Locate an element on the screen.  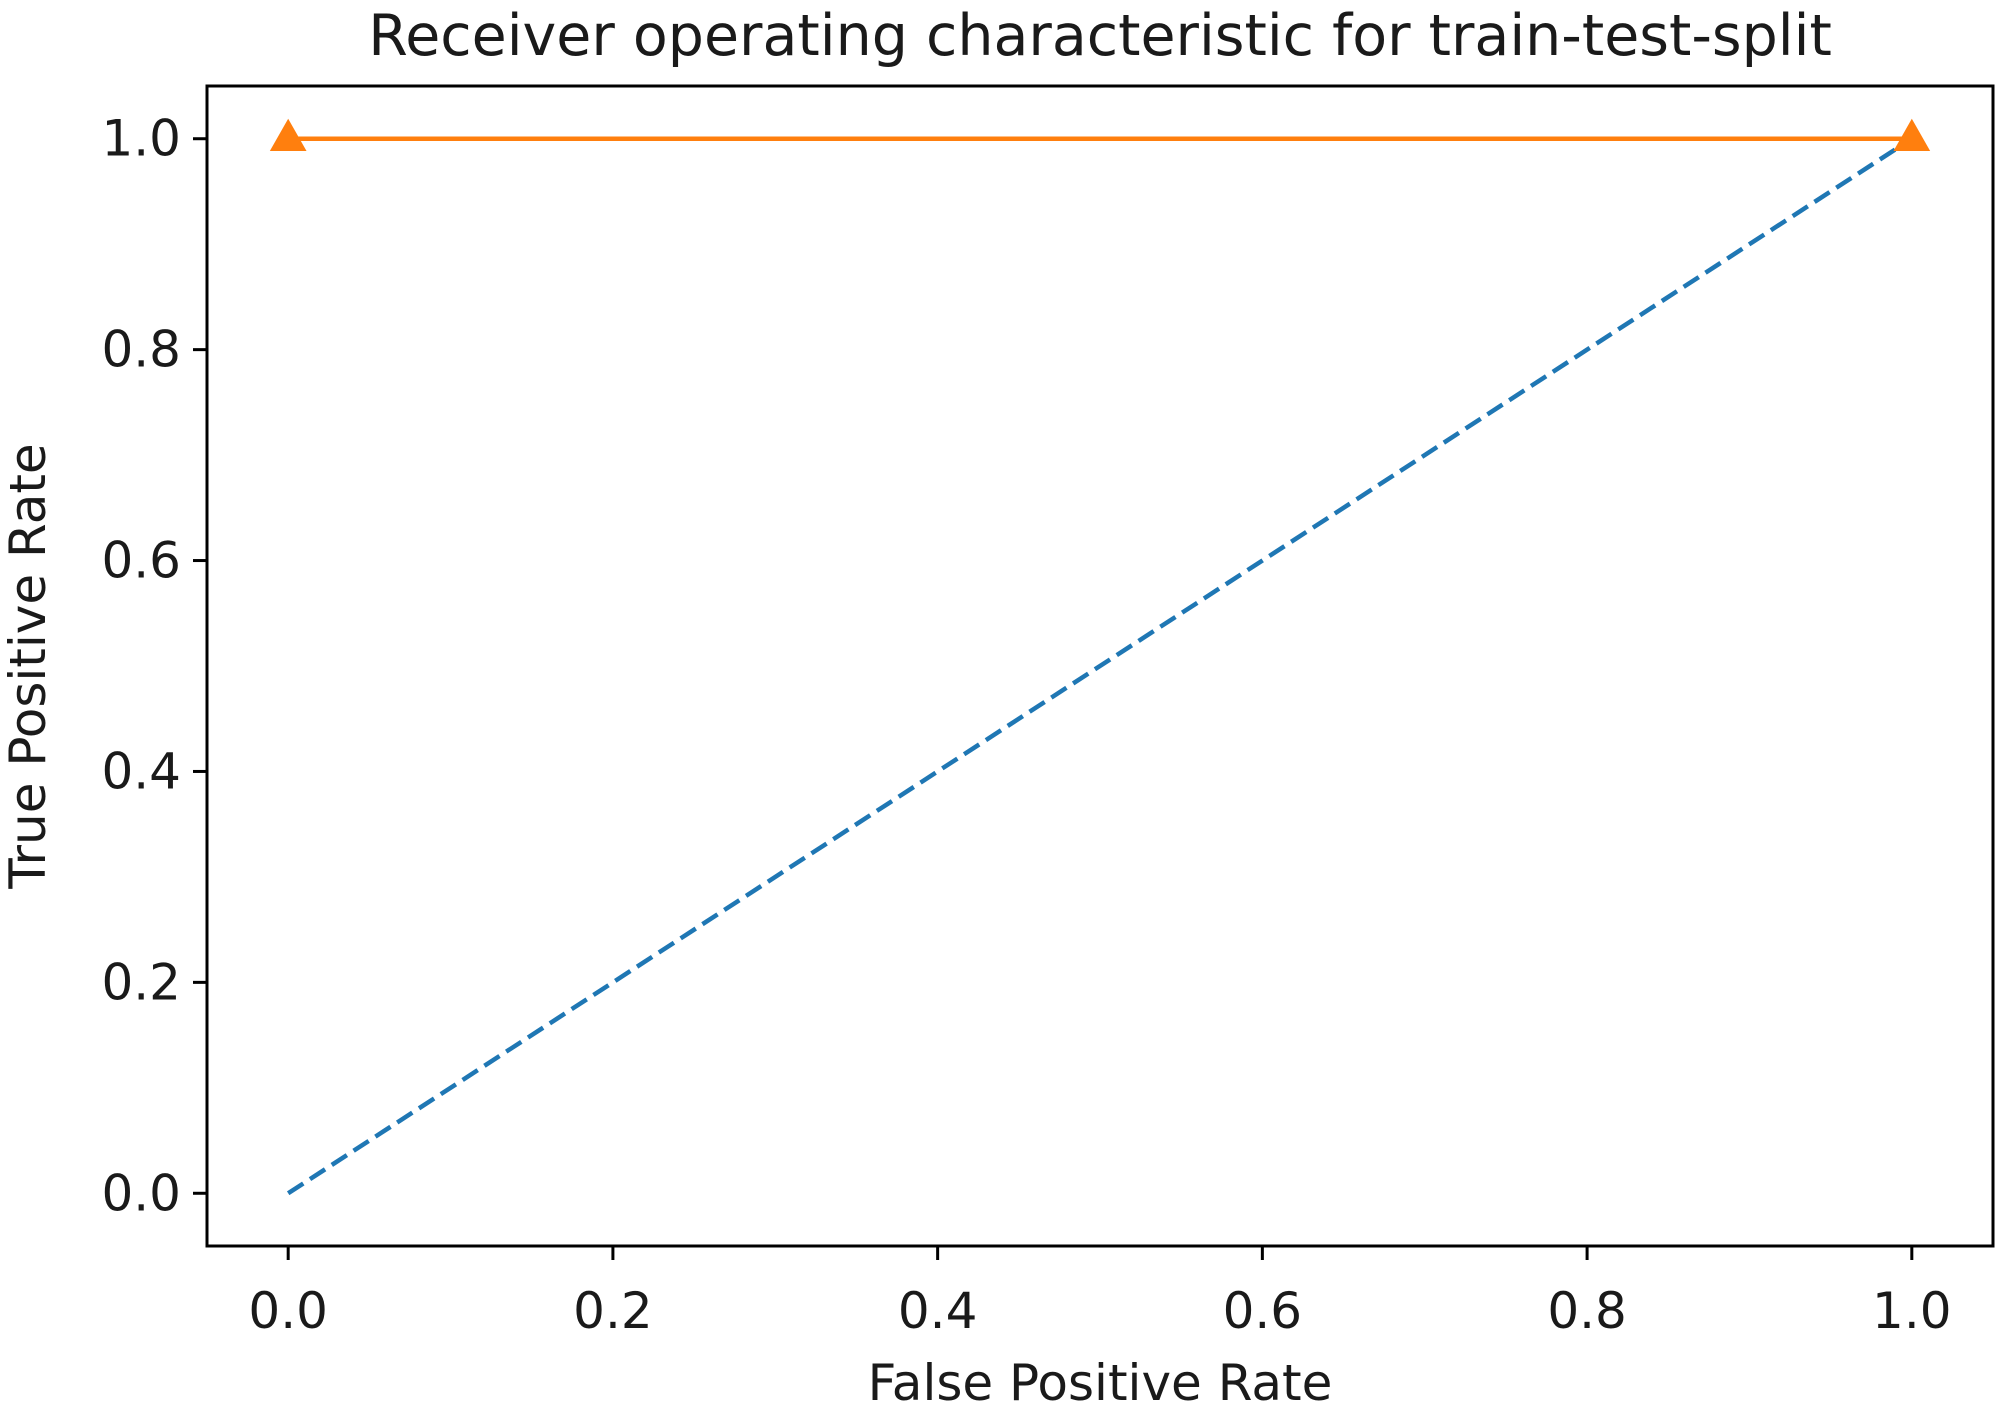
y-tick-label: 0.2 is located at coordinates (141, 982).